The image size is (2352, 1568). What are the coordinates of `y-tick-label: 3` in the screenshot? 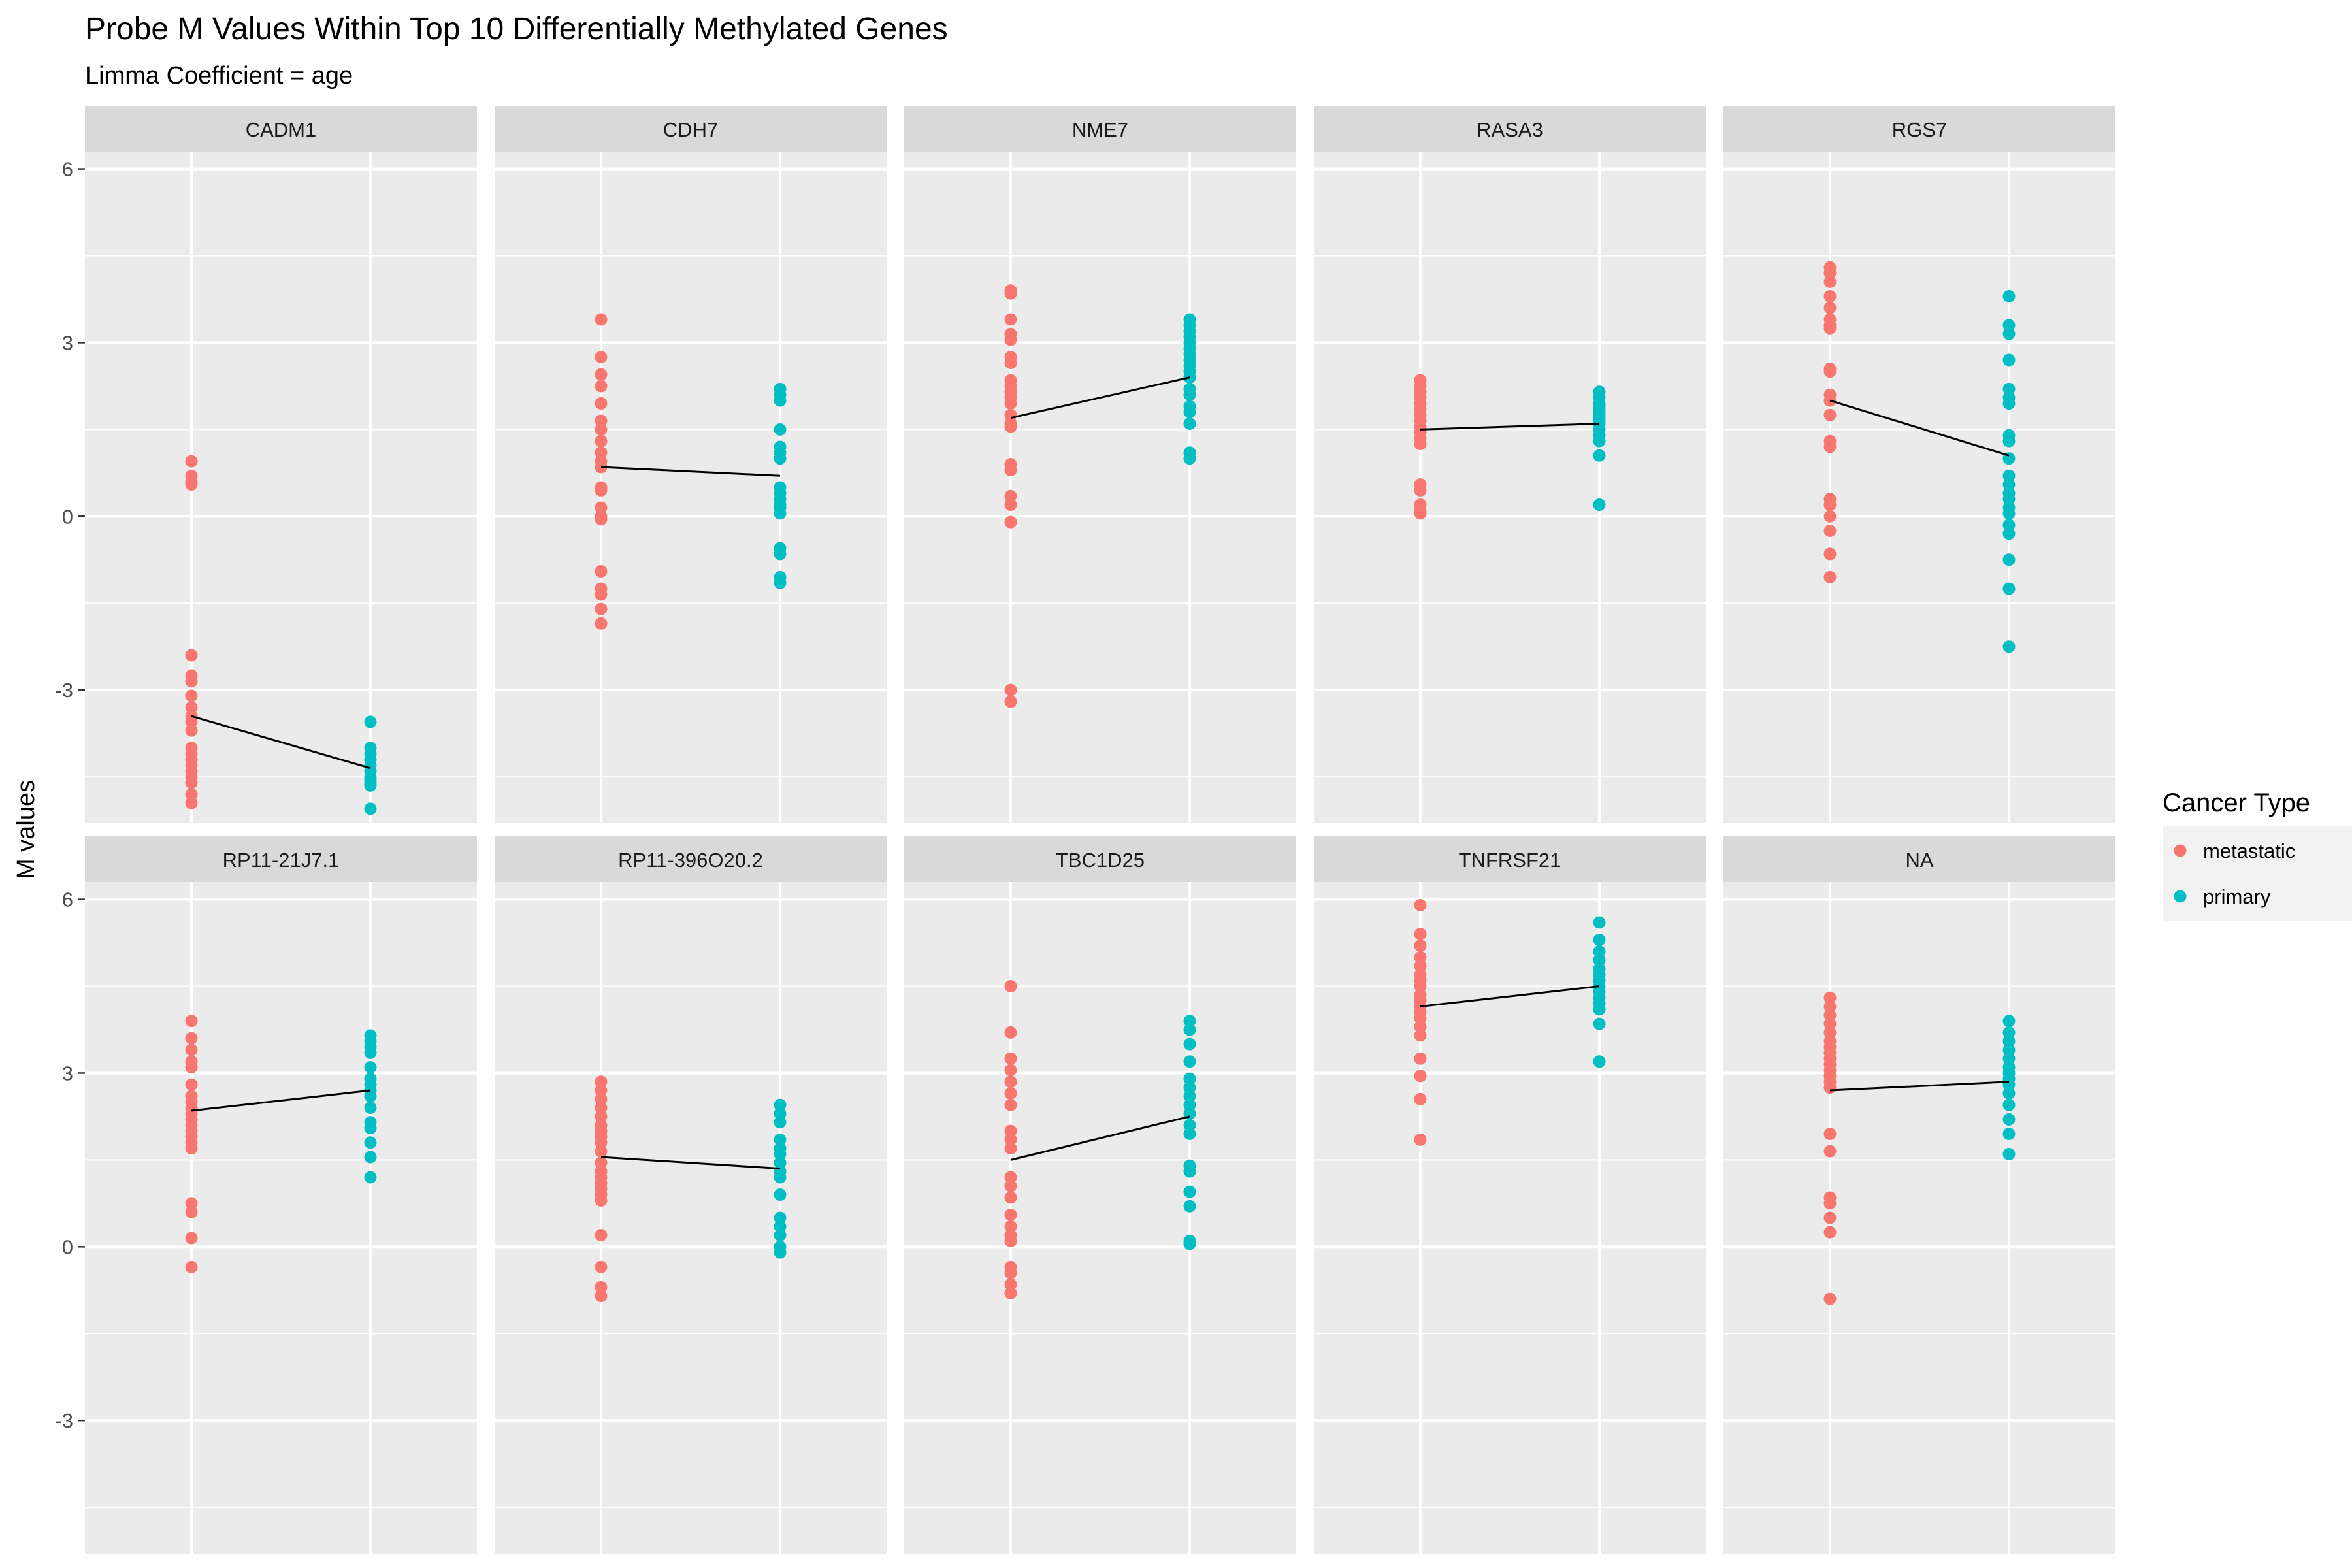 It's located at (67, 1073).